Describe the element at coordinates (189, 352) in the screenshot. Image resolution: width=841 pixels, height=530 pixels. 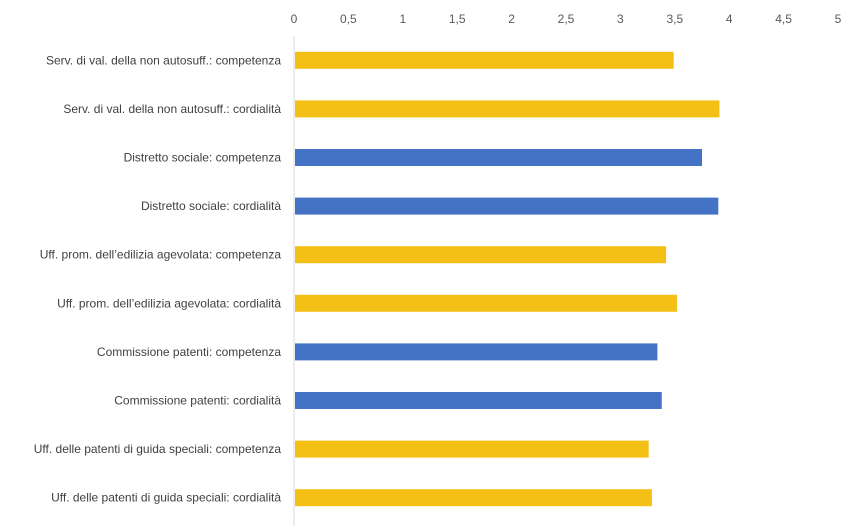
I see `category-label: Commissione patenti: competenza` at that location.